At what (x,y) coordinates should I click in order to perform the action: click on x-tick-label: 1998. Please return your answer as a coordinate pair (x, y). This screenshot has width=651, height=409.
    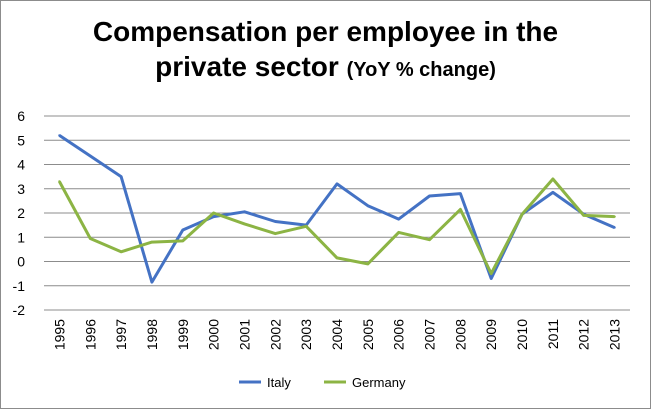
    Looking at the image, I should click on (152, 334).